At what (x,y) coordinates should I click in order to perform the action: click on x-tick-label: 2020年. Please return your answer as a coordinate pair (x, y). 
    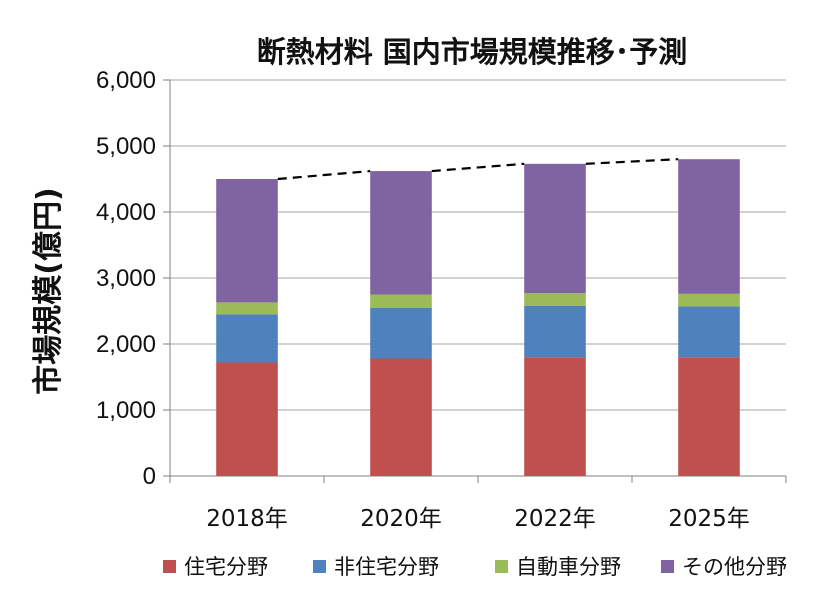
    Looking at the image, I should click on (401, 519).